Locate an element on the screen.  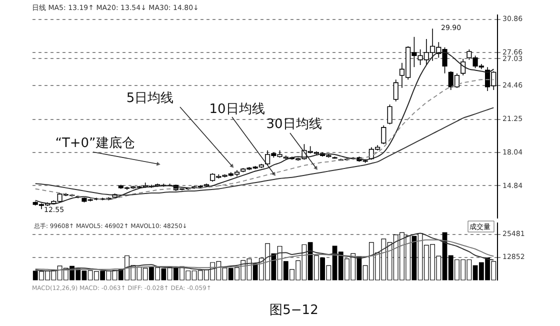
annotation: 10日均线 is located at coordinates (237, 109).